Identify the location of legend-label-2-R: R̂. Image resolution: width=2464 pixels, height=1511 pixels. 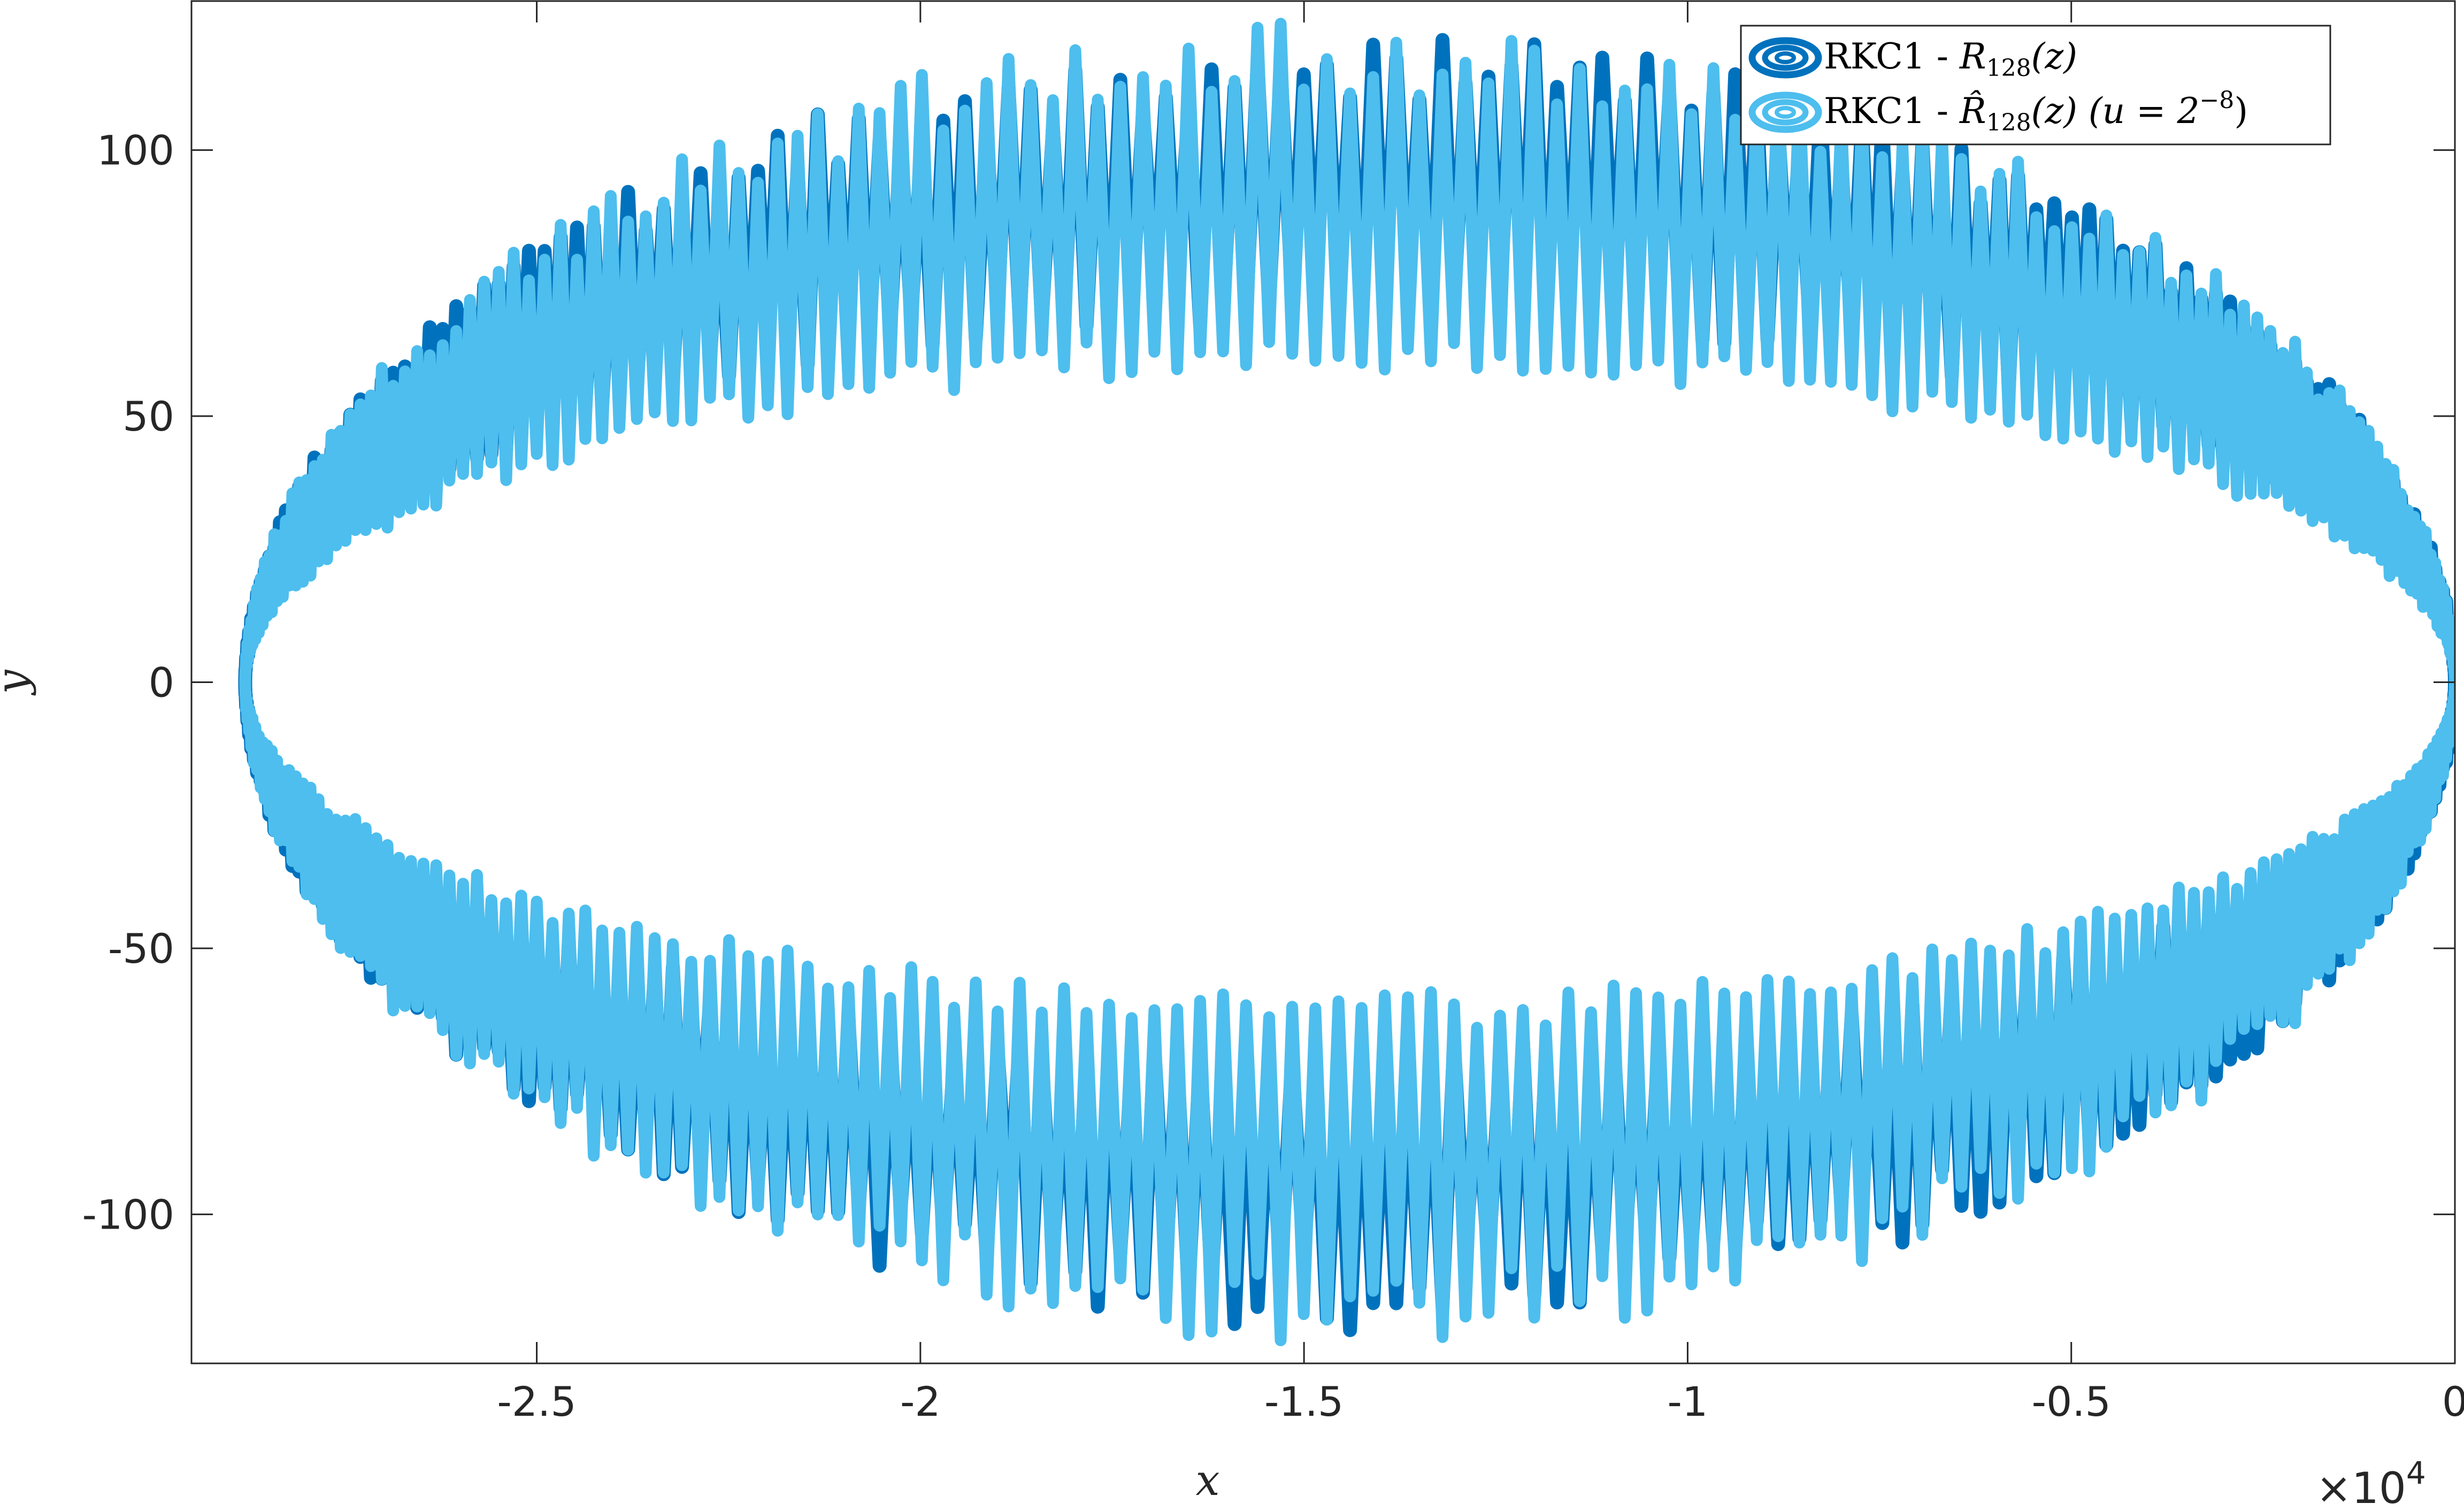
(1972, 111).